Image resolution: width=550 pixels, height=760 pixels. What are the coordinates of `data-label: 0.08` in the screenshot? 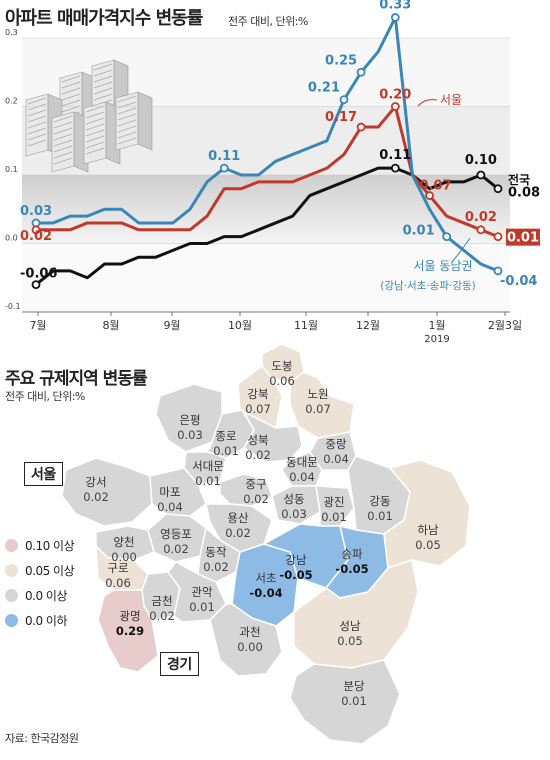 It's located at (524, 193).